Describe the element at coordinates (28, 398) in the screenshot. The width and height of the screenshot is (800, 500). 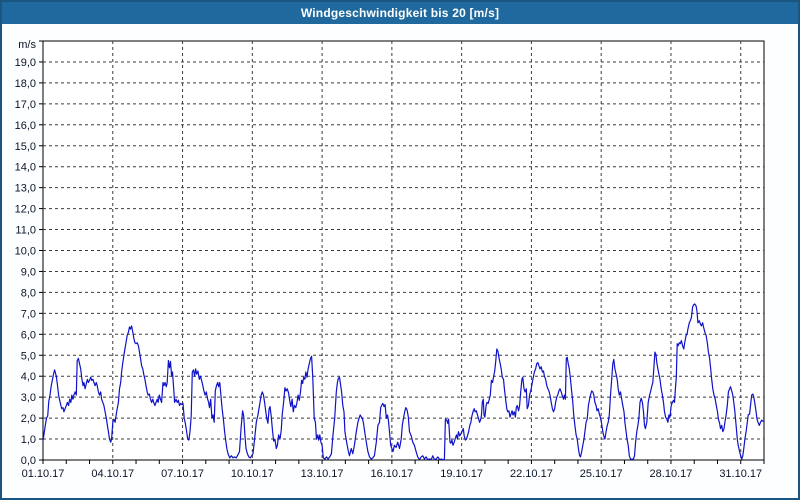
I see `svg-text: 3,0` at that location.